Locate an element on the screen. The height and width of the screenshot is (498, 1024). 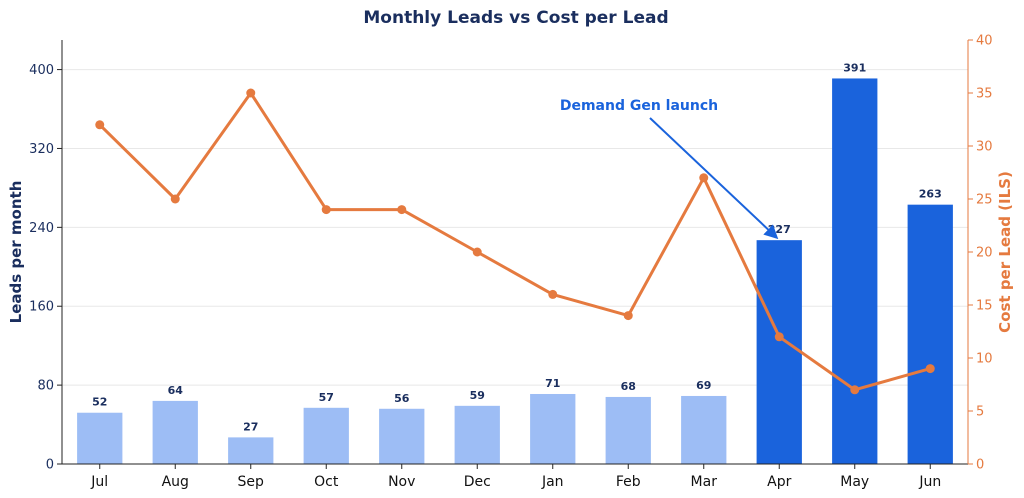
bar-value-label: 71 is located at coordinates (552, 383).